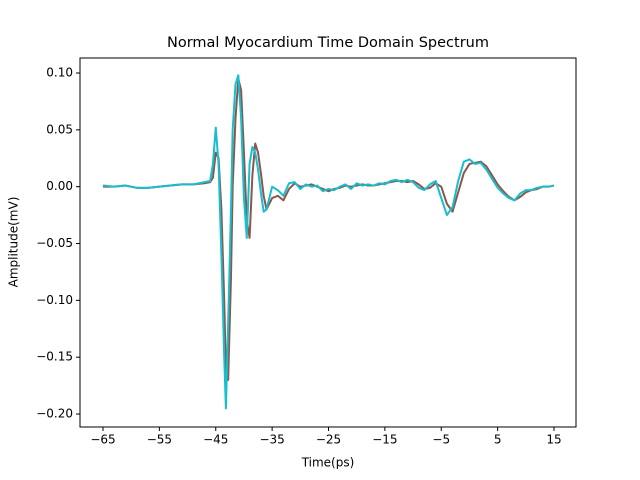 This screenshot has width=640, height=480. I want to click on x-tick-label: 5, so click(498, 440).